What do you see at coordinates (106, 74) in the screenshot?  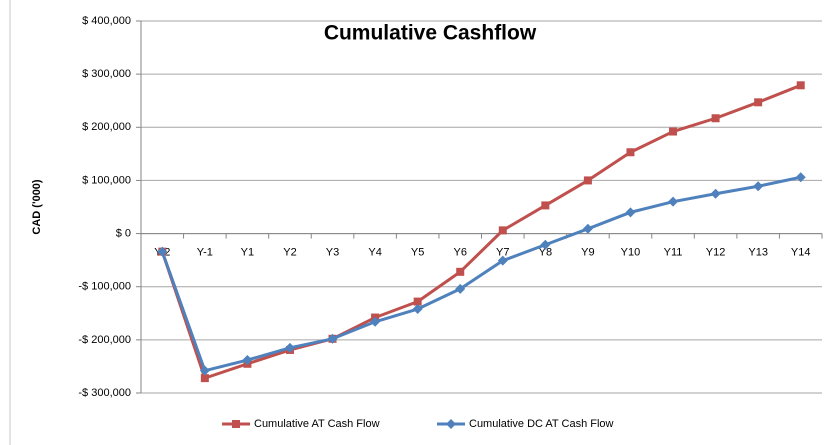 I see `y-tick-label: $ 300,000` at bounding box center [106, 74].